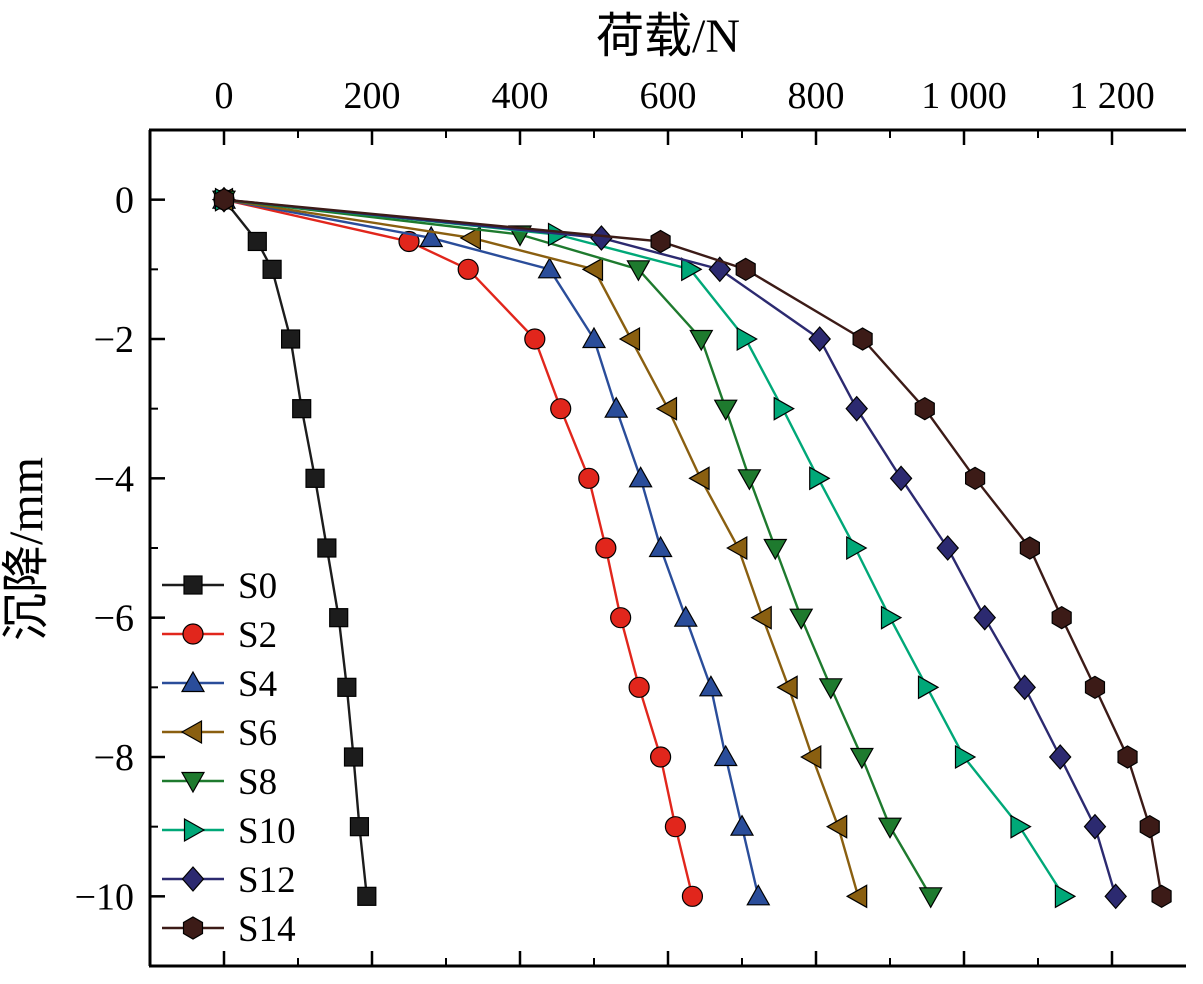  What do you see at coordinates (104, 897) in the screenshot?
I see `y-tick-label: −10` at bounding box center [104, 897].